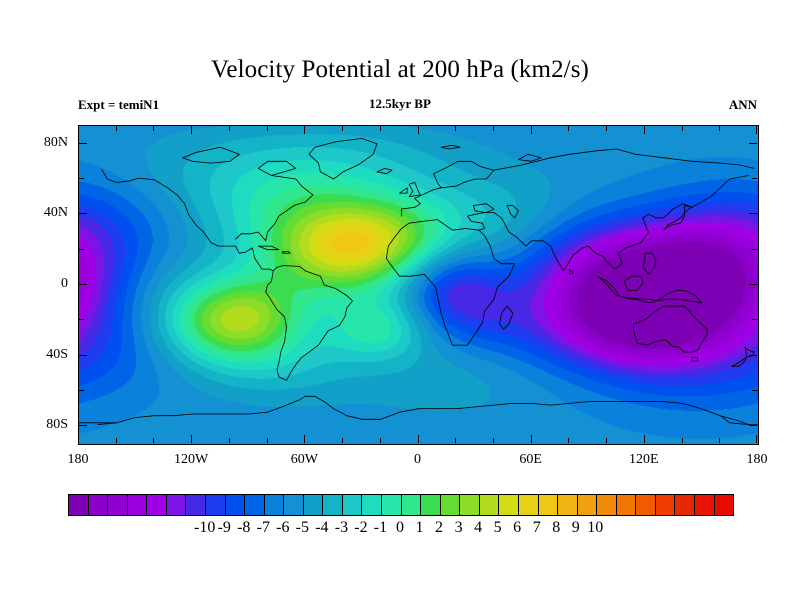 This screenshot has width=800, height=600. Describe the element at coordinates (575, 527) in the screenshot. I see `colorbar-tick-label: 9` at that location.